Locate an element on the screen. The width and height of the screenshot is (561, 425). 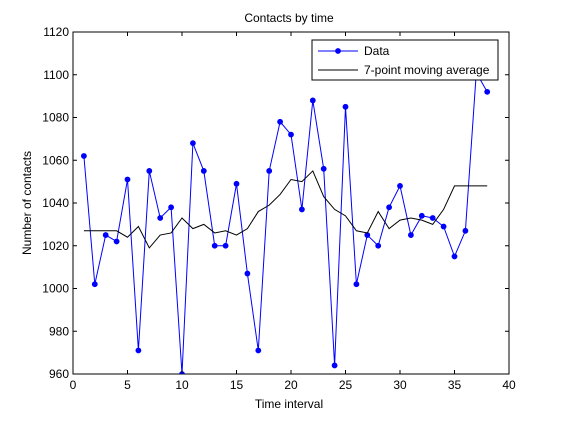
y-tick-label: 960 is located at coordinates (59, 374).